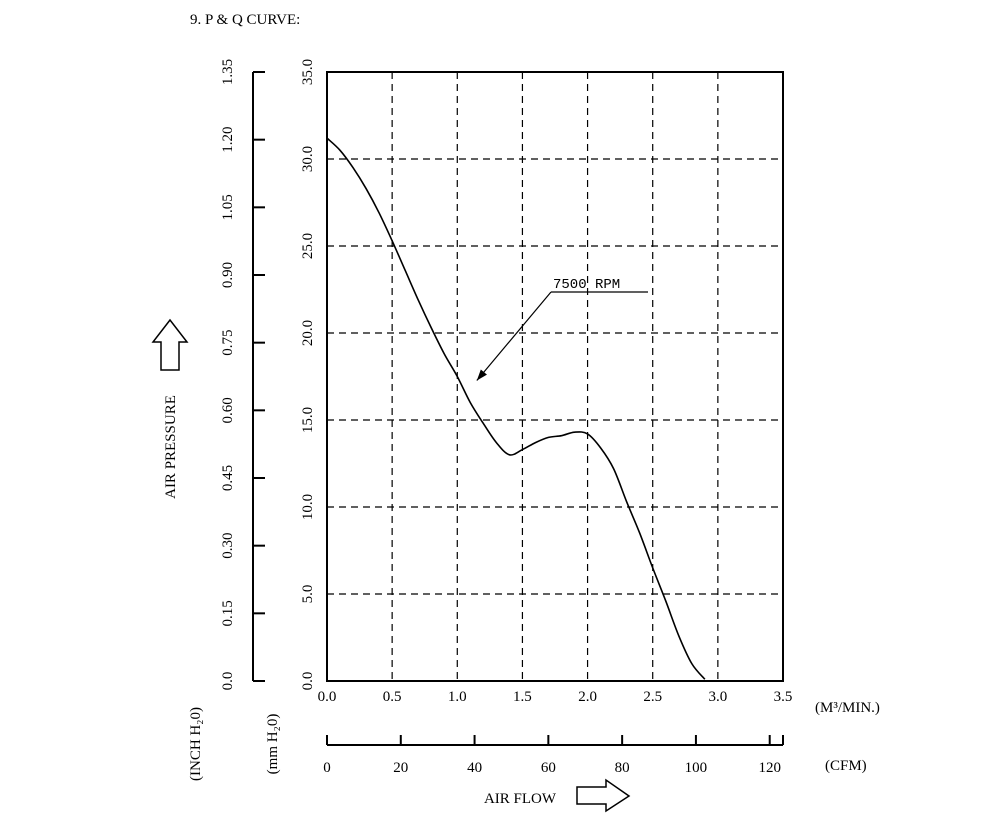 The width and height of the screenshot is (1000, 820). Describe the element at coordinates (847, 708) in the screenshot. I see `x-unit-label: (M³/MIN.)` at that location.